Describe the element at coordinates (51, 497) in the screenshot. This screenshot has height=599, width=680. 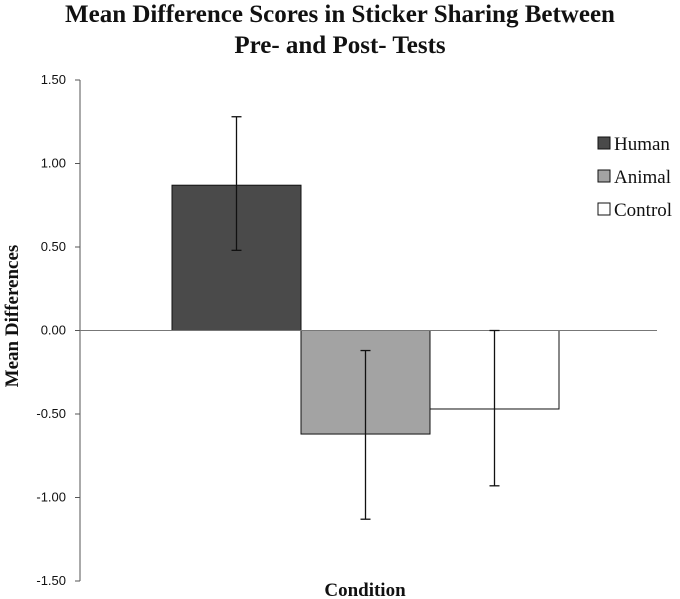
I see `y-tick-label: -1.00` at that location.